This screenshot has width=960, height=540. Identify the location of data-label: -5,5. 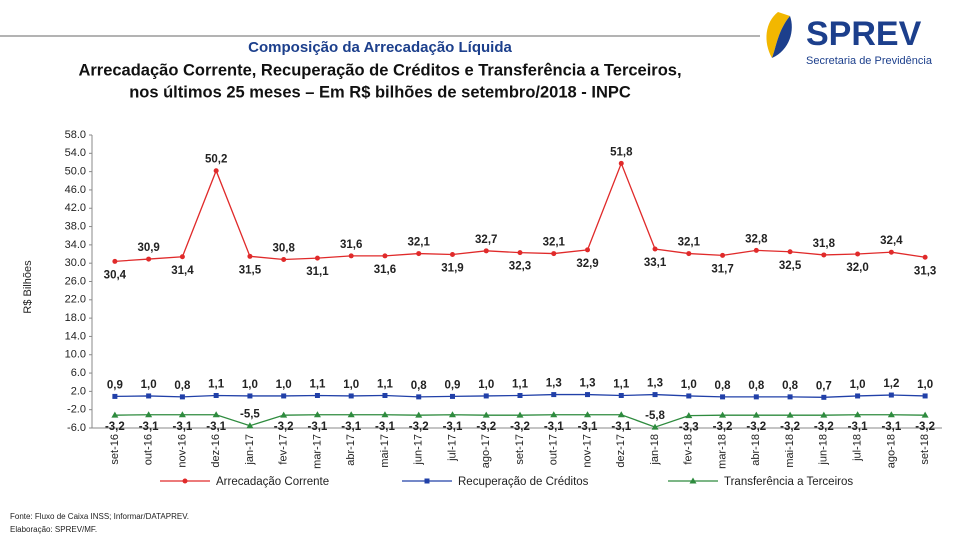
(250, 415).